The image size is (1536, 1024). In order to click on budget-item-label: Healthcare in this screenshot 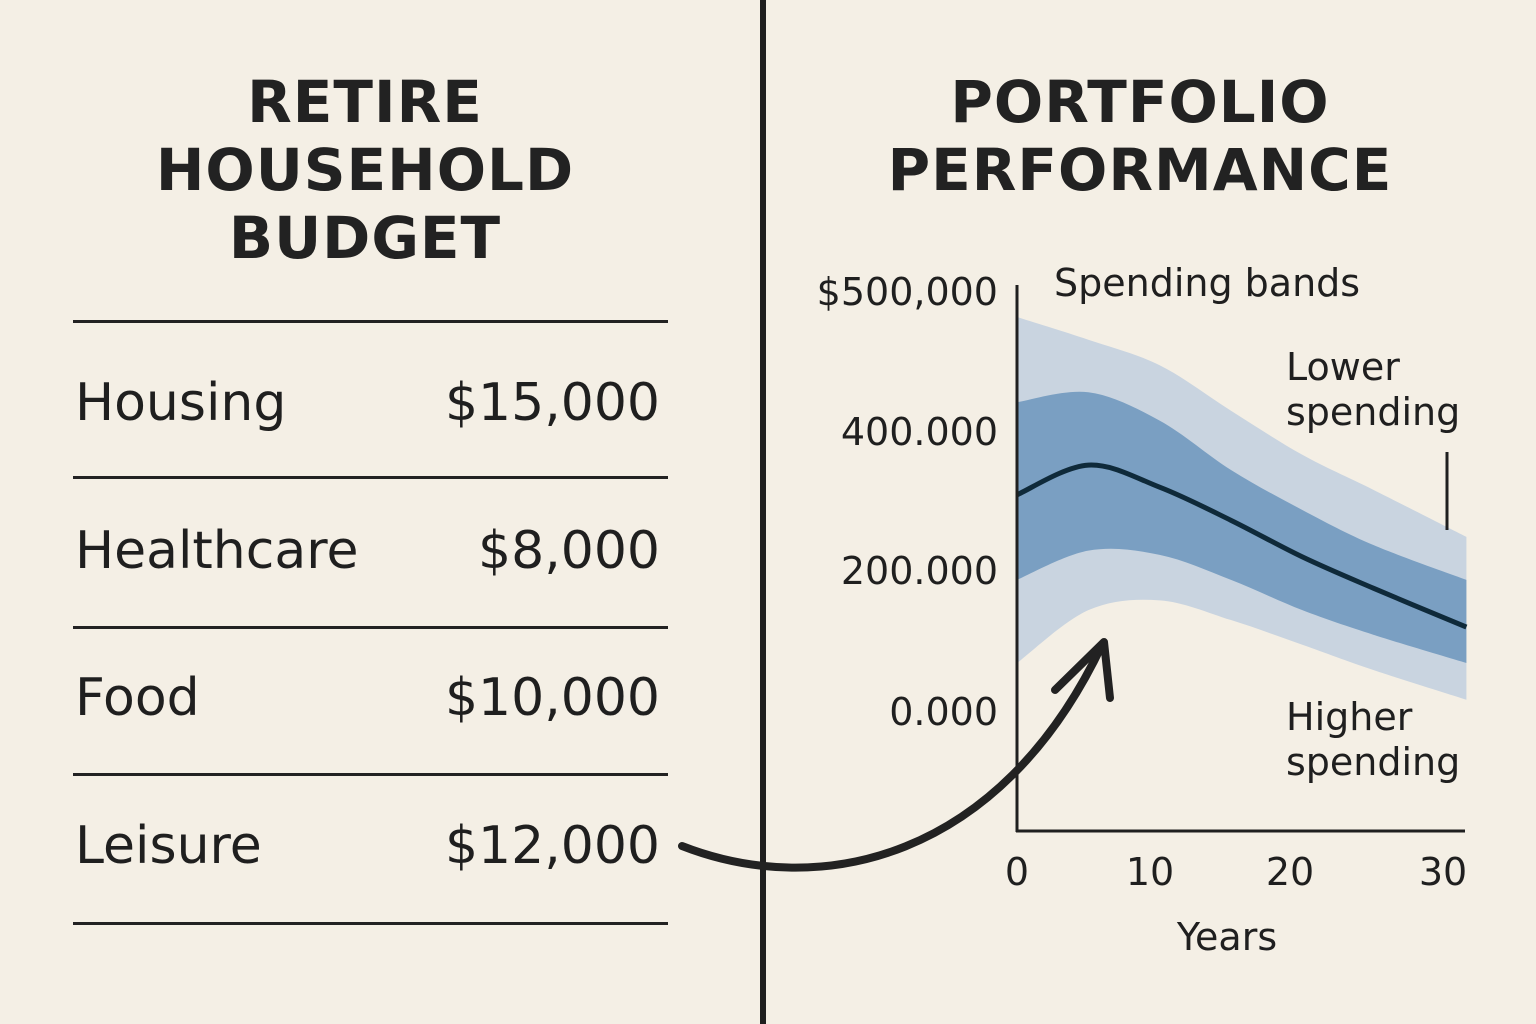, I will do `click(217, 551)`.